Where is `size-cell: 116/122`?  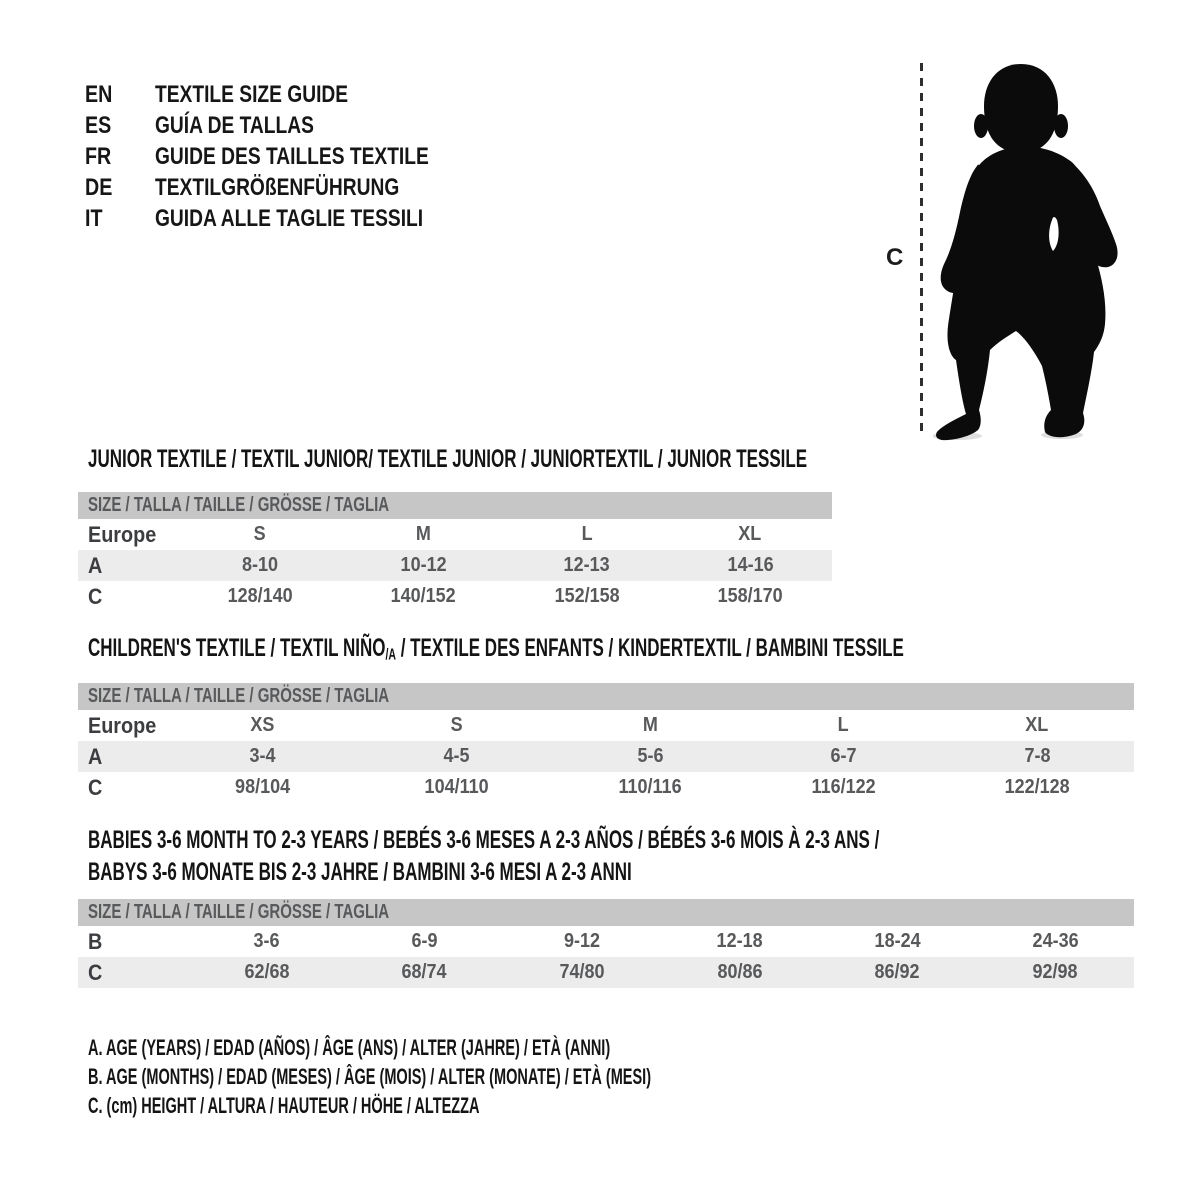
size-cell: 116/122 is located at coordinates (843, 787).